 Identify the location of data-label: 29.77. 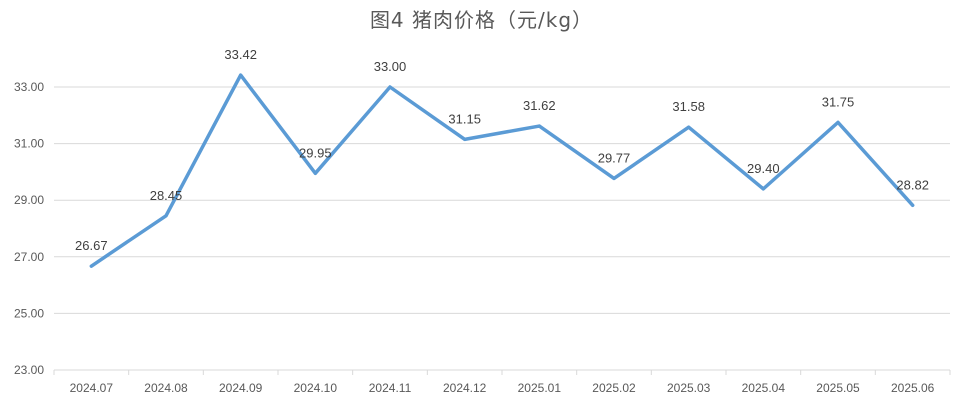
(614, 157).